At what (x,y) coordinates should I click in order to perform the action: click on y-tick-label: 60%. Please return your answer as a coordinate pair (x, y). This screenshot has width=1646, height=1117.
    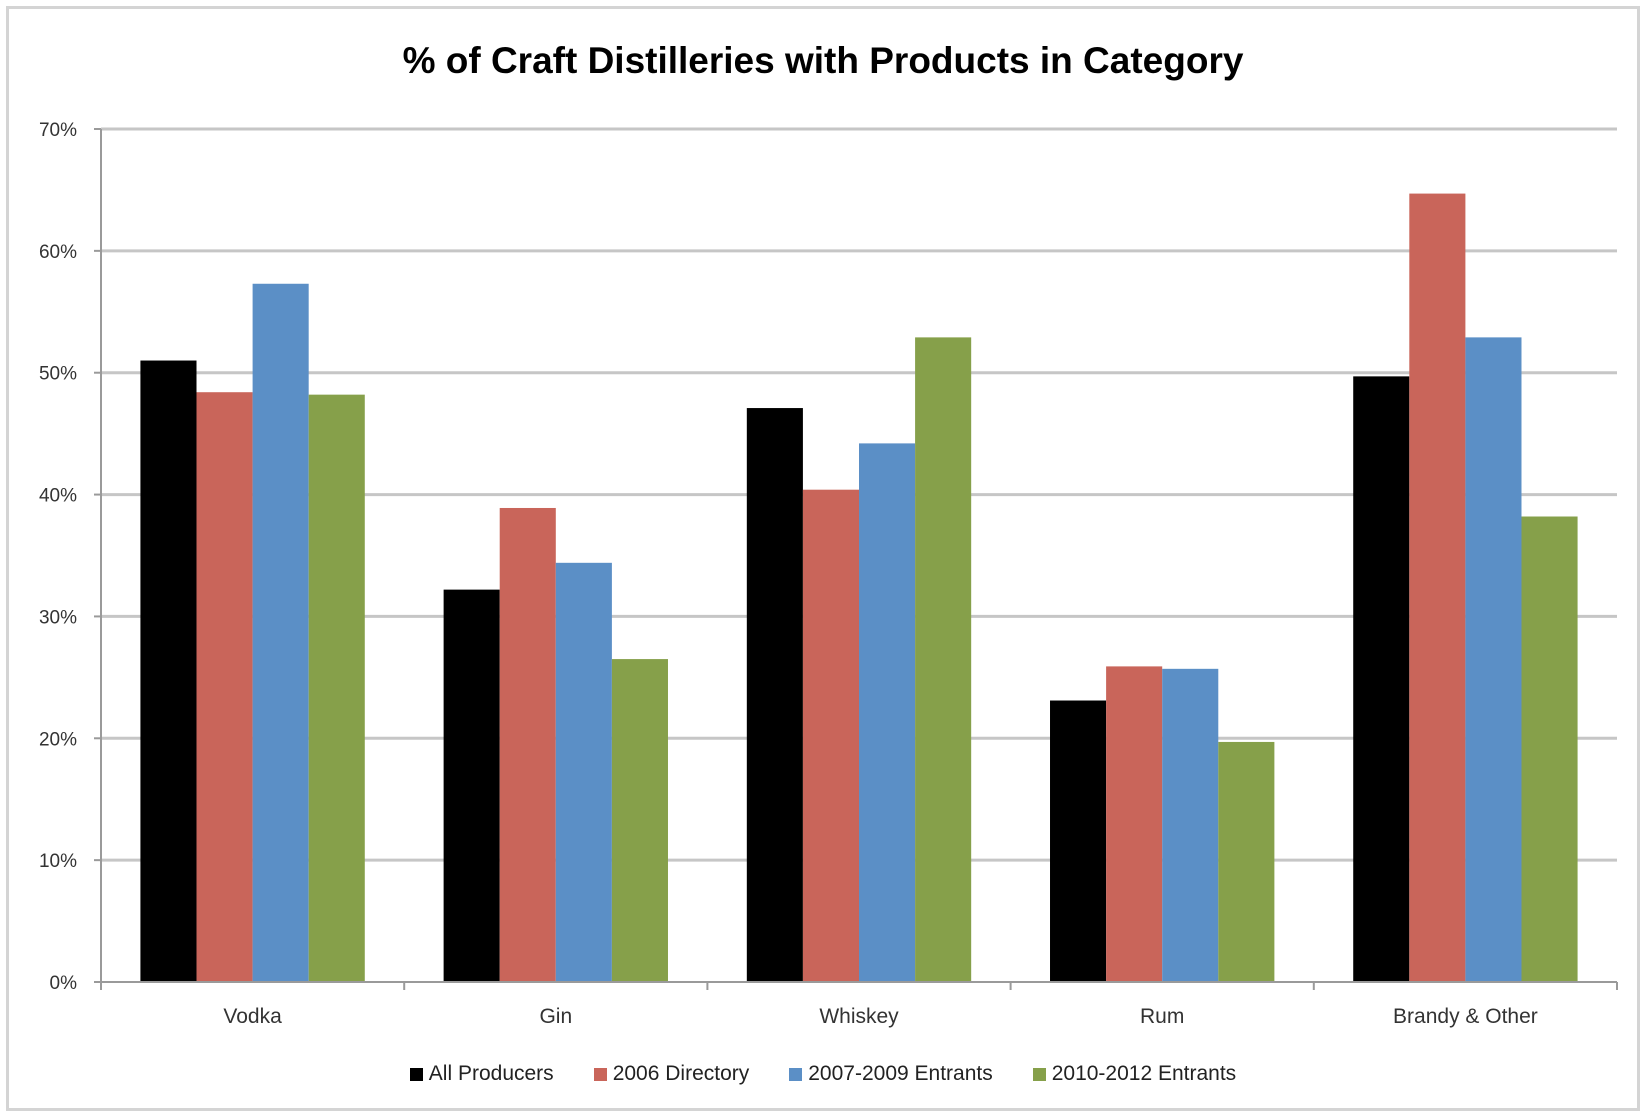
    Looking at the image, I should click on (58, 252).